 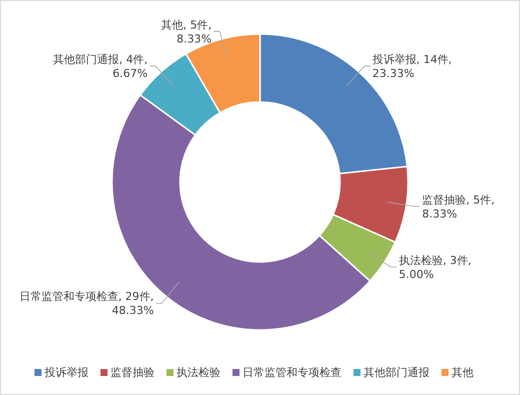 I want to click on data-label: 日常监管和专项检查, 29件, 48.33%, so click(x=86, y=304).